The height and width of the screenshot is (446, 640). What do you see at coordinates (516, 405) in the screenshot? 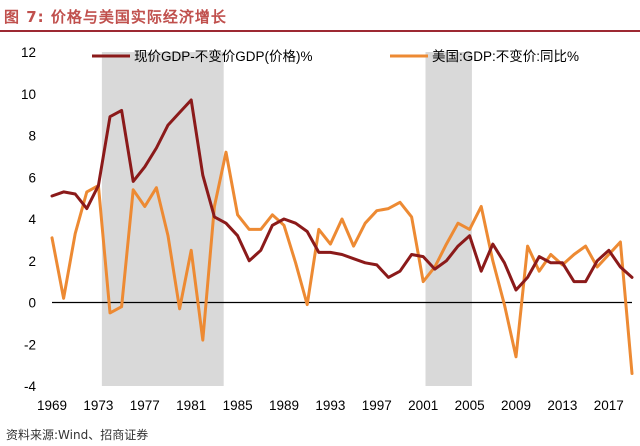
I see `x-tick-label-10: 2009` at bounding box center [516, 405].